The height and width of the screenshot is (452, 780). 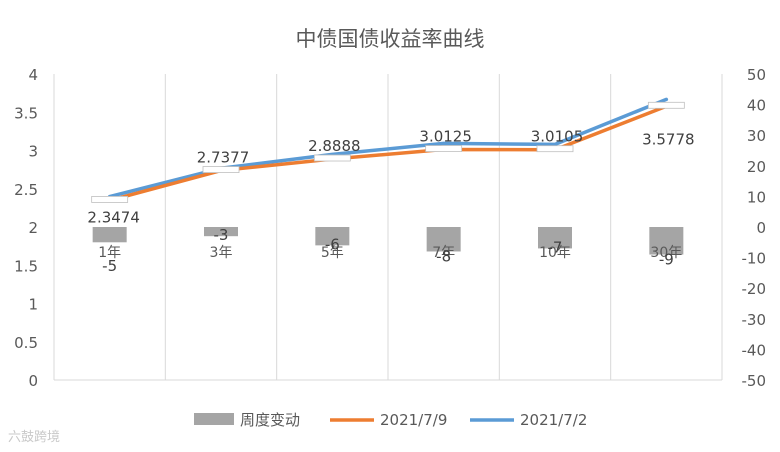 I want to click on bar-data-label: -8, so click(x=443, y=256).